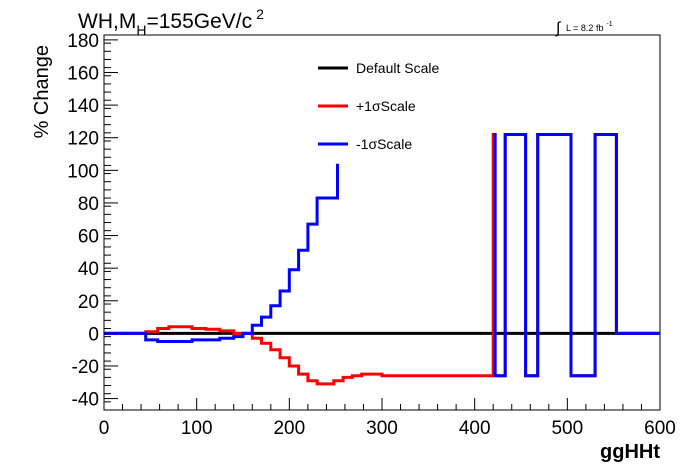  I want to click on legend-label: Default Scale, so click(397, 68).